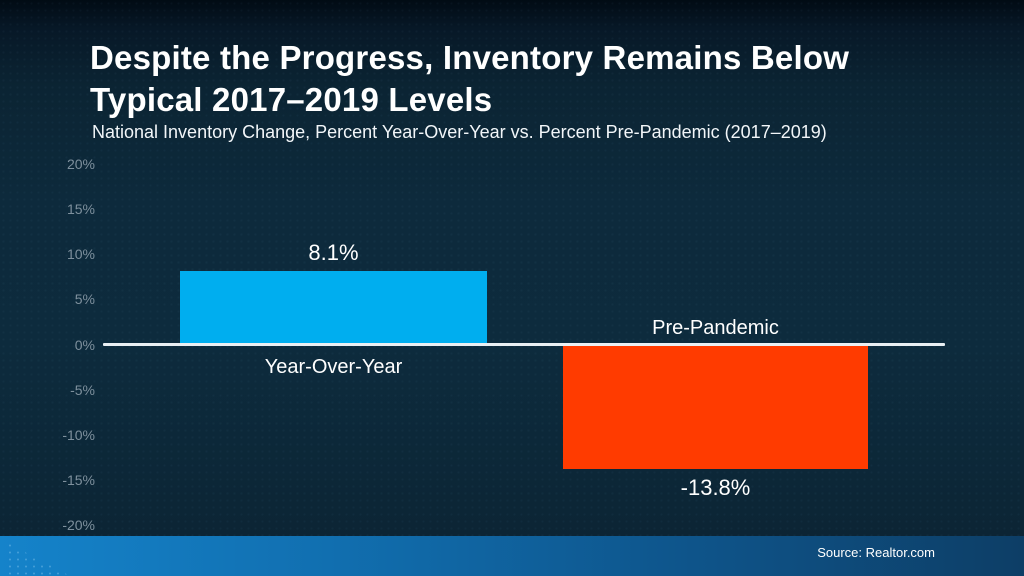 The height and width of the screenshot is (576, 1024). I want to click on bar-pre-pandemic, so click(715, 407).